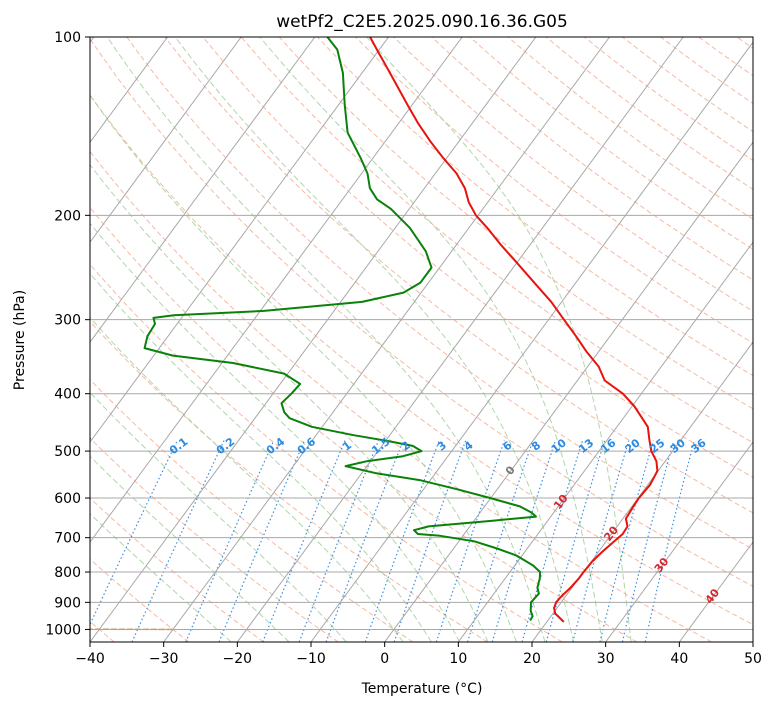 The width and height of the screenshot is (775, 708). What do you see at coordinates (67, 452) in the screenshot?
I see `y-tick-label: 500` at bounding box center [67, 452].